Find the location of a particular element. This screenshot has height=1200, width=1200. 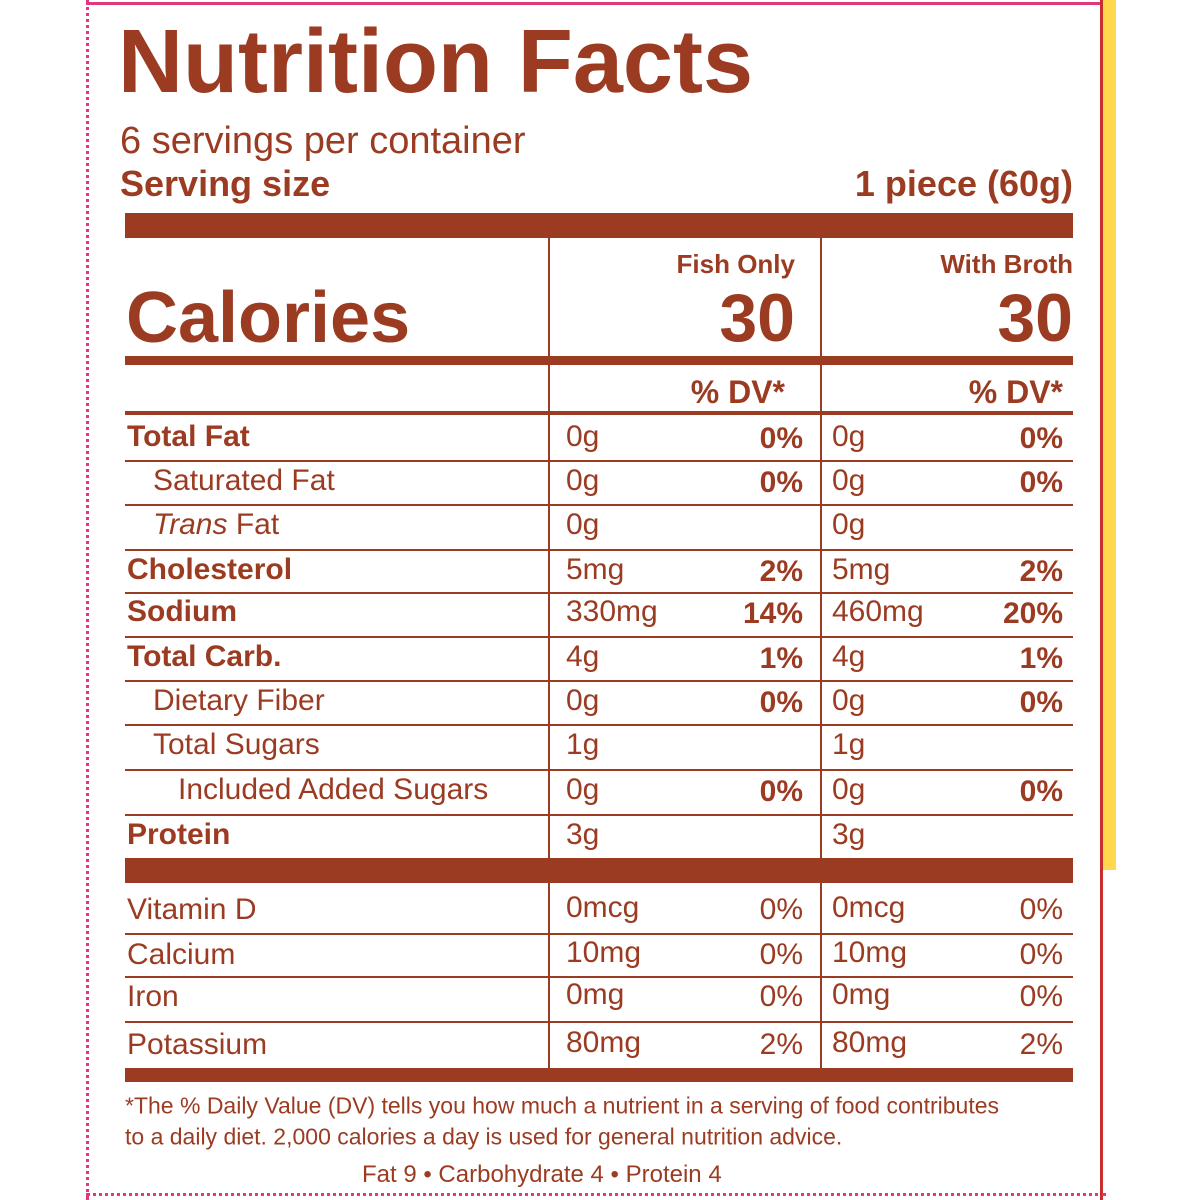

vitamin-label: Potassium is located at coordinates (197, 1044).